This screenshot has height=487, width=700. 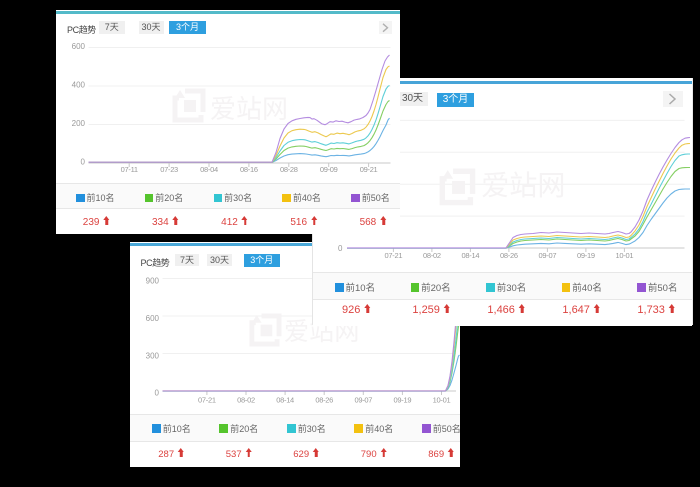 I want to click on svg-text: 400, so click(x=79, y=84).